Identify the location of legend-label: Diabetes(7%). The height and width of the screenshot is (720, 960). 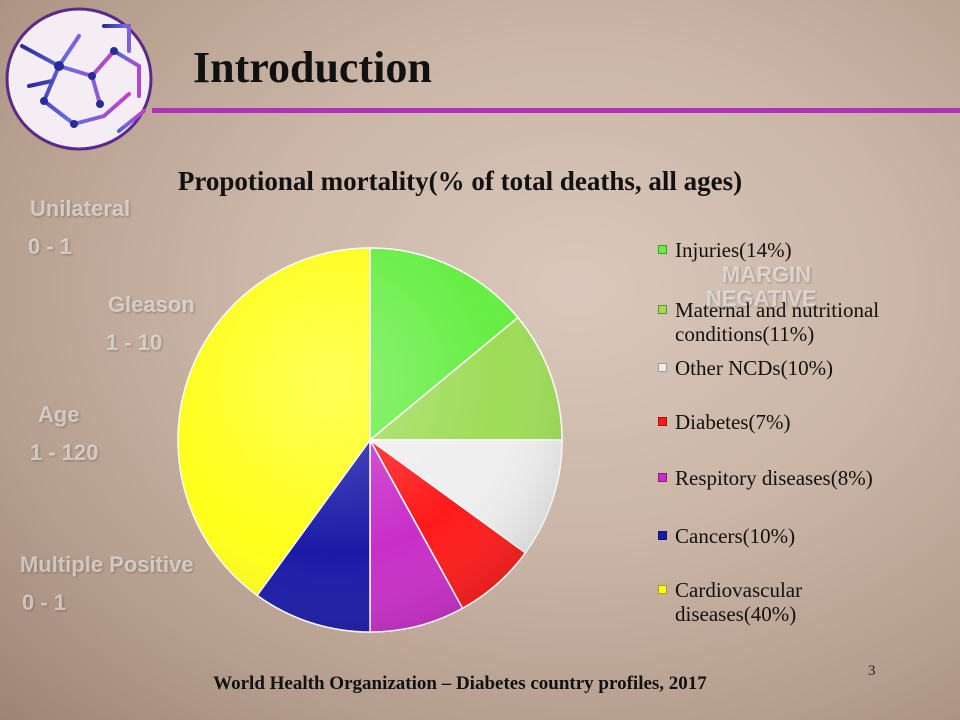
(733, 422).